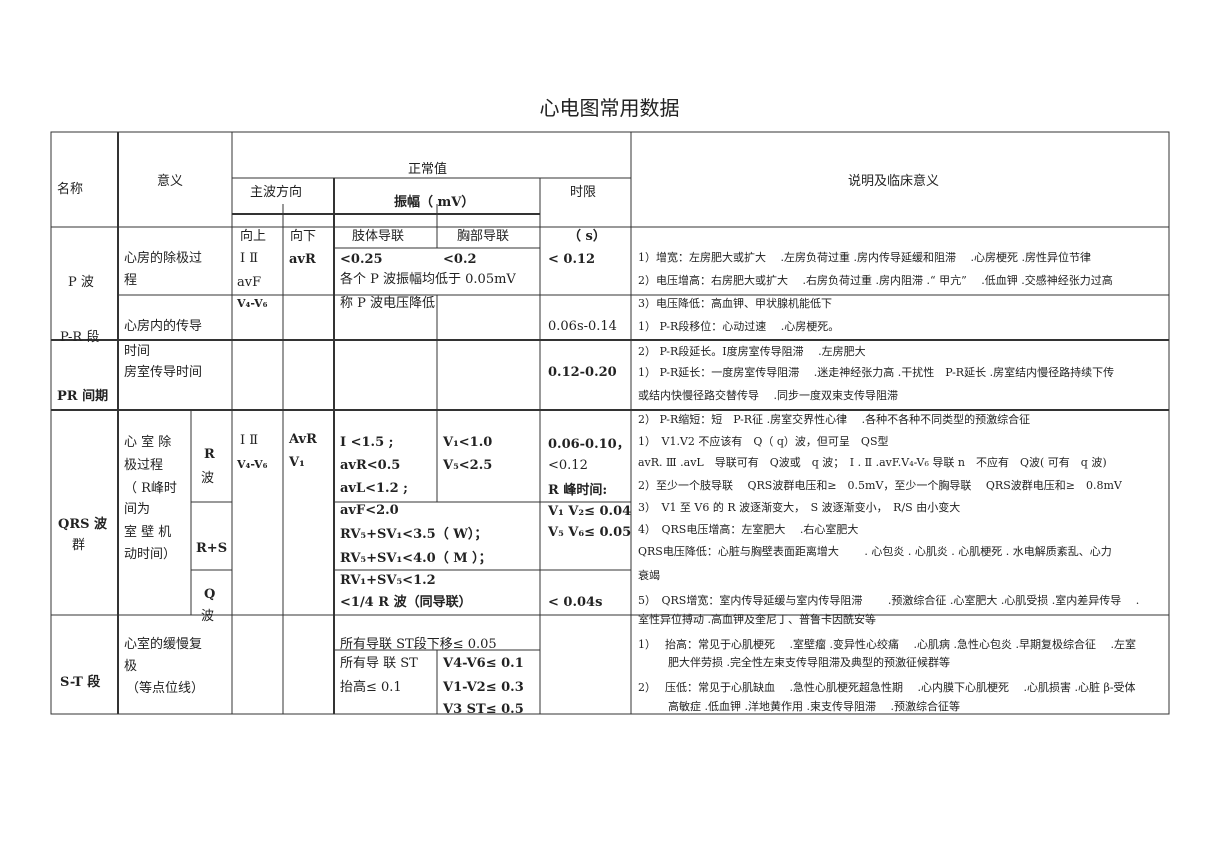 This screenshot has height=862, width=1219. Describe the element at coordinates (131, 666) in the screenshot. I see `st-meaning: 极` at that location.